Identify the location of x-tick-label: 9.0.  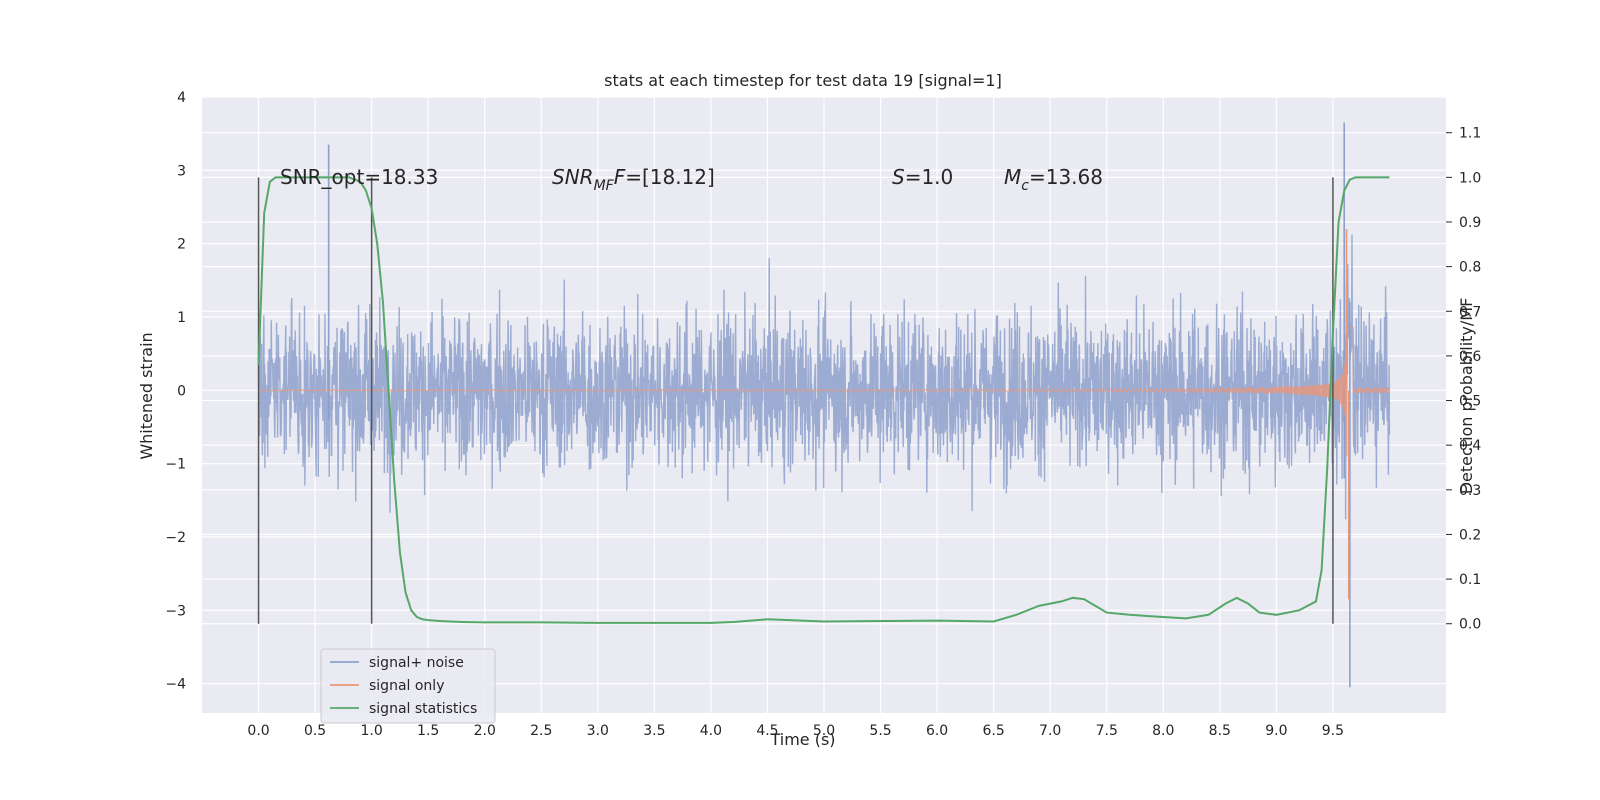
(1276, 731).